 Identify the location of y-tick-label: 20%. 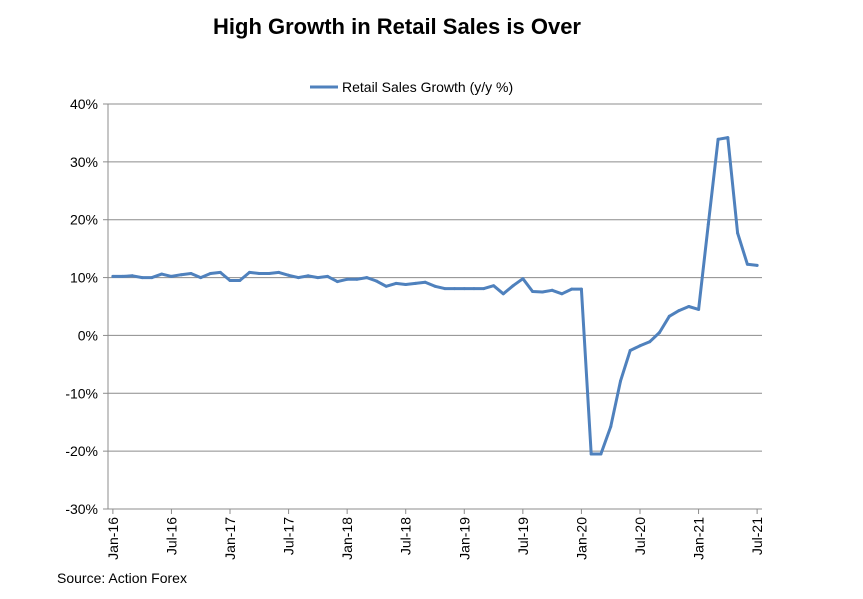
(84, 220).